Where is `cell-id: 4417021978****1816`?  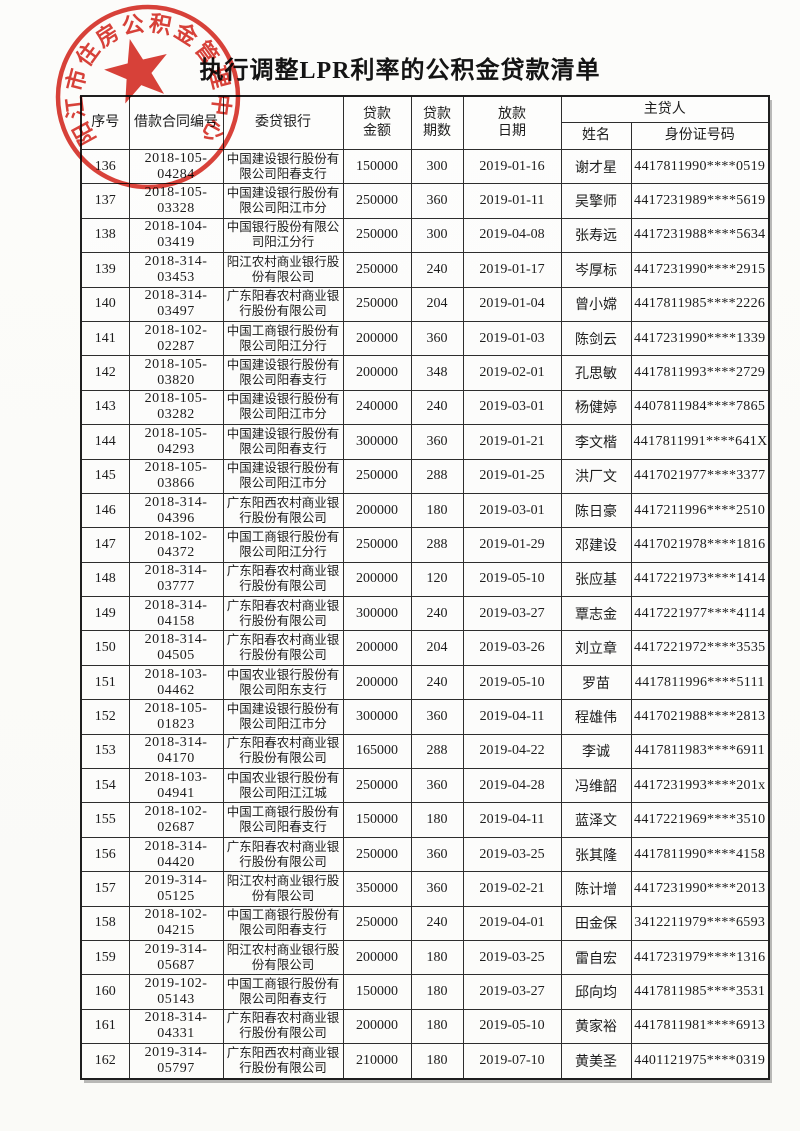 cell-id: 4417021978****1816 is located at coordinates (700, 545).